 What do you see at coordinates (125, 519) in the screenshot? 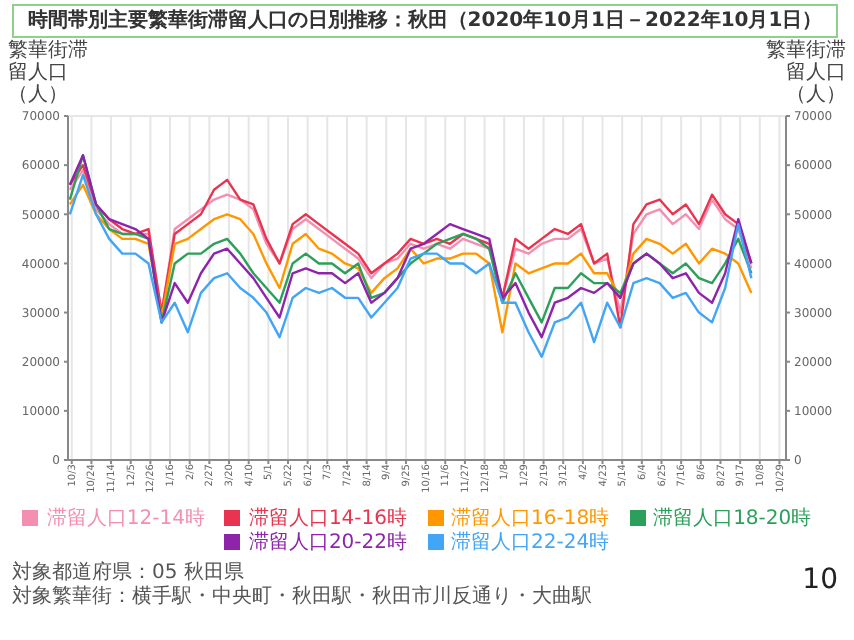
I see `legend-label: 滞留人口12-14時` at bounding box center [125, 519].